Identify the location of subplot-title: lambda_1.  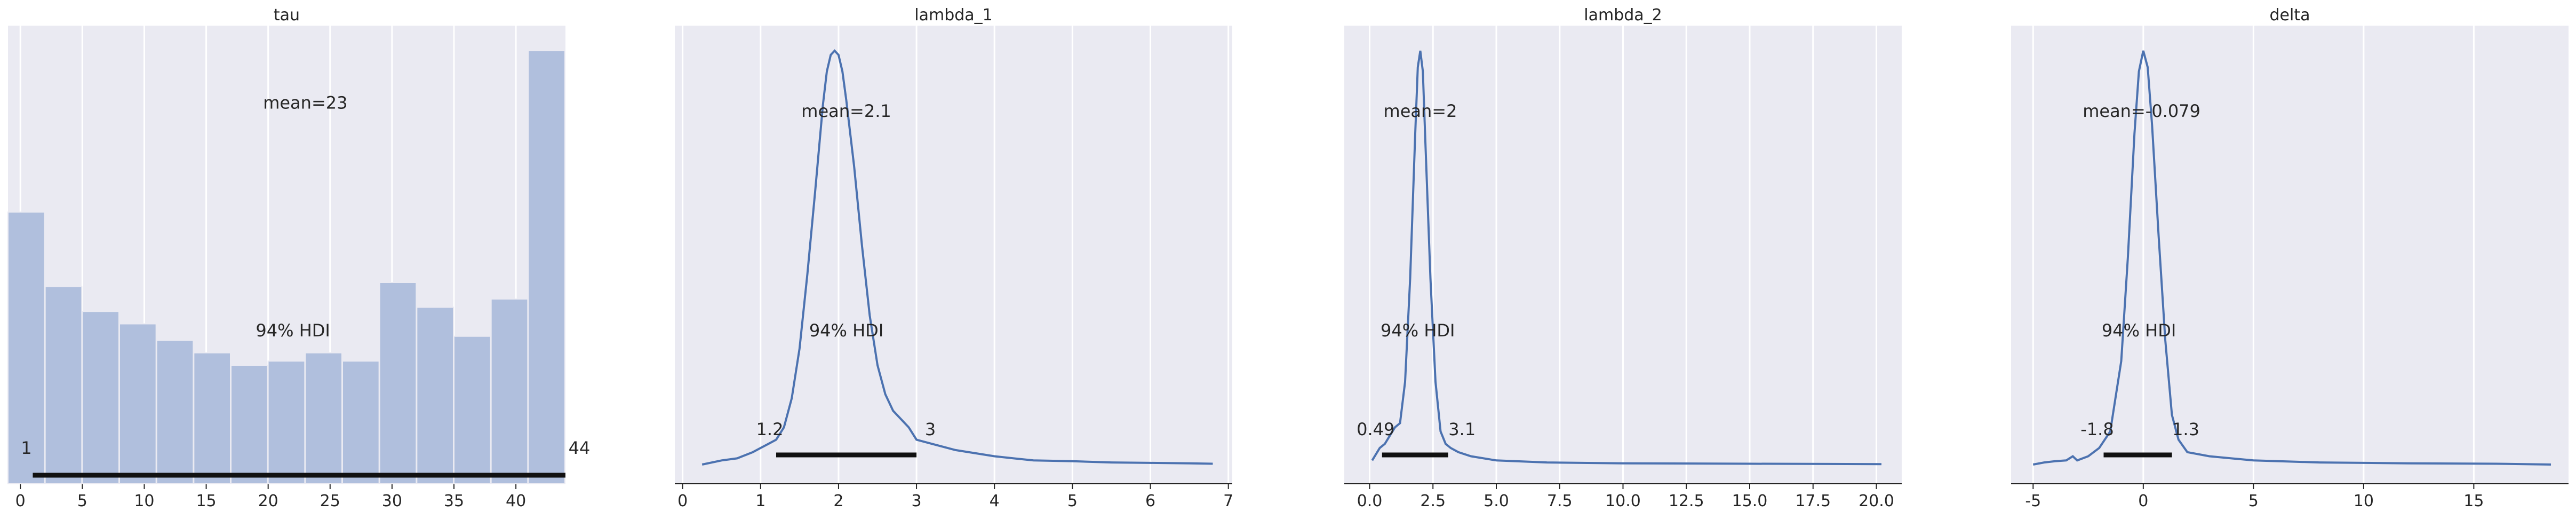
(953, 16).